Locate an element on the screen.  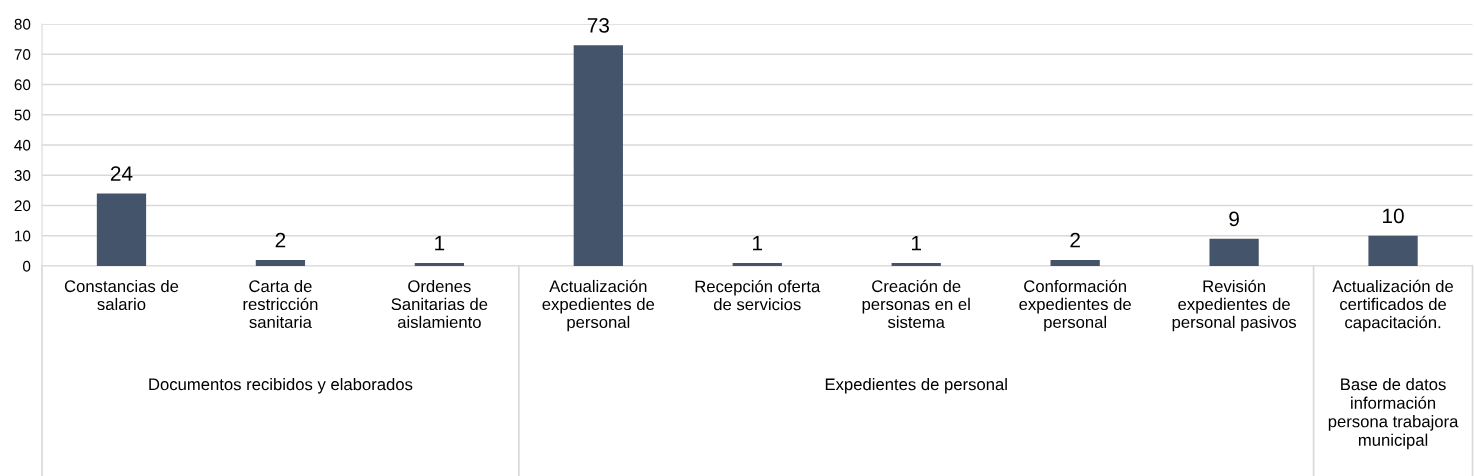
y-tick-label: 10 is located at coordinates (23, 236).